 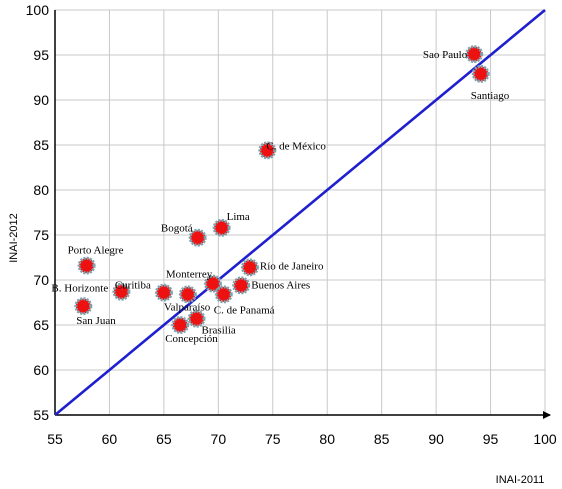 What do you see at coordinates (490, 96) in the screenshot?
I see `point-label: Santiago` at bounding box center [490, 96].